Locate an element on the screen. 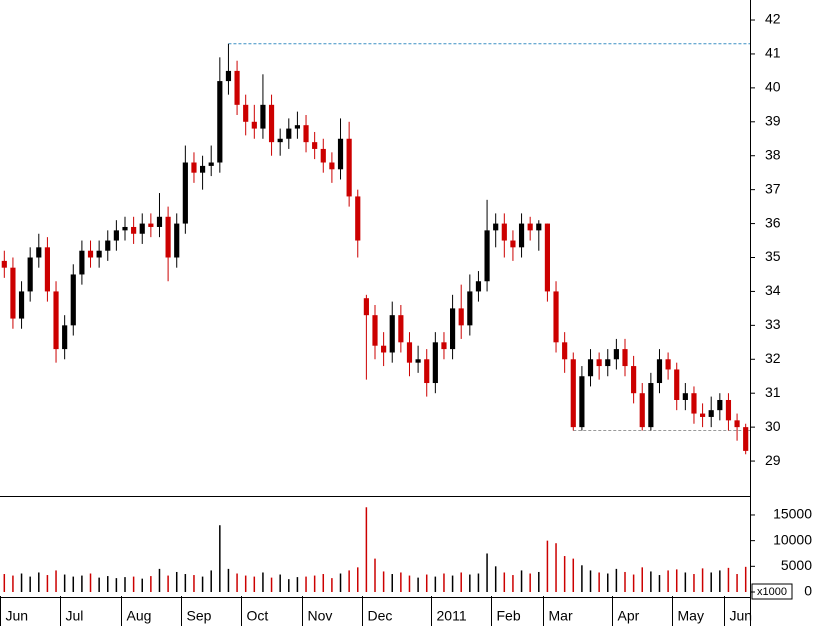  x-tick-label: Nov is located at coordinates (320, 616).